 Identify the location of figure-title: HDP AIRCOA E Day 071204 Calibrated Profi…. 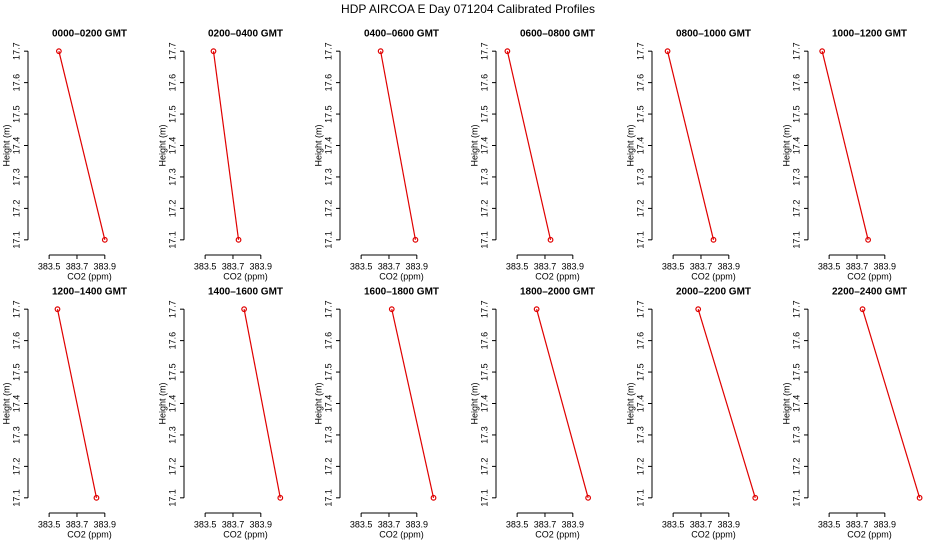
(468, 9).